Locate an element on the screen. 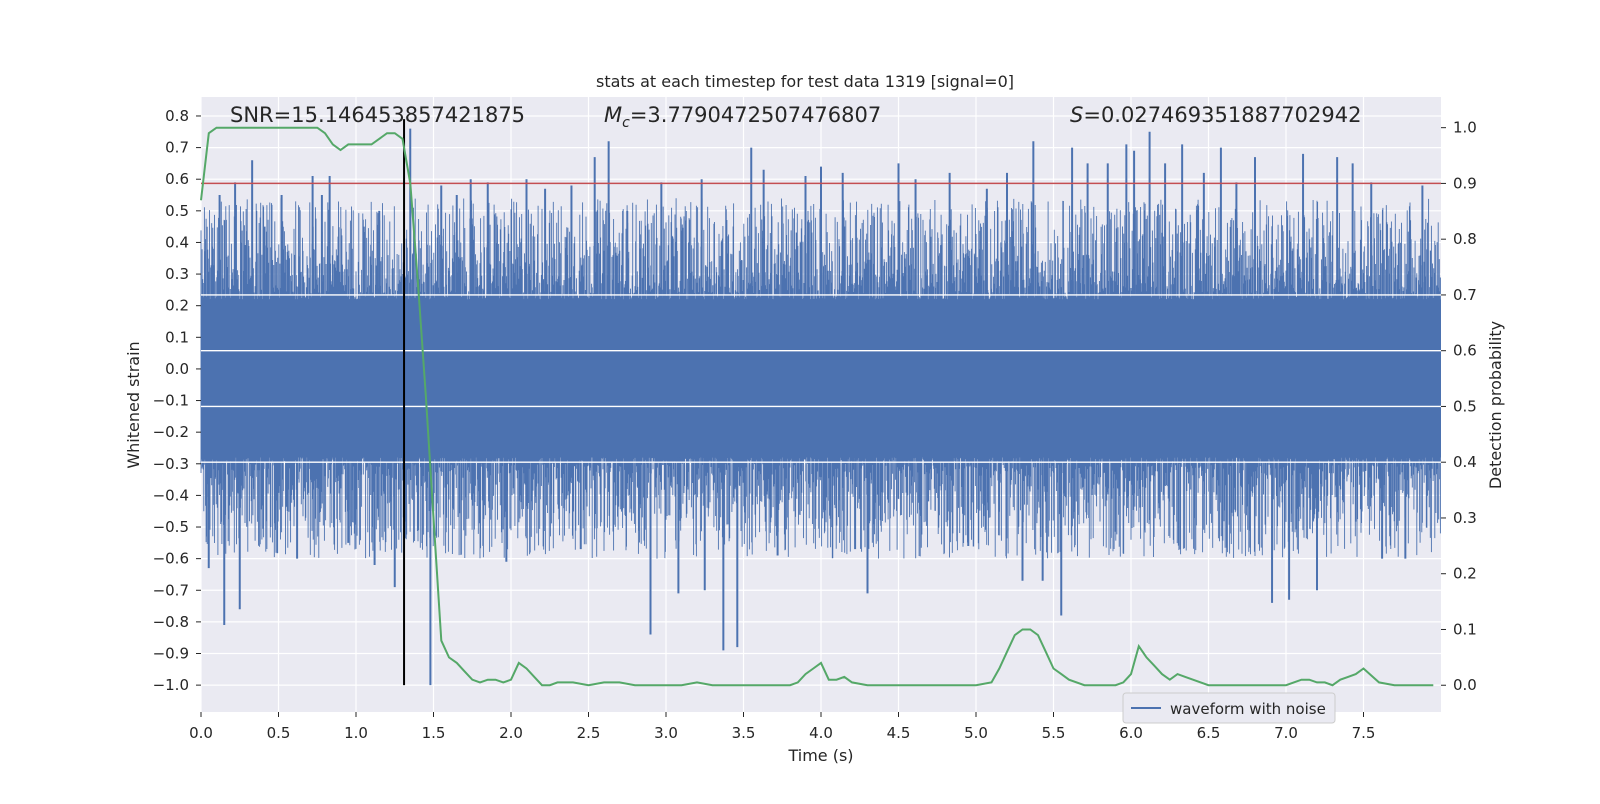 This screenshot has height=804, width=1600. y-left-tick-label: −0.3 is located at coordinates (171, 464).